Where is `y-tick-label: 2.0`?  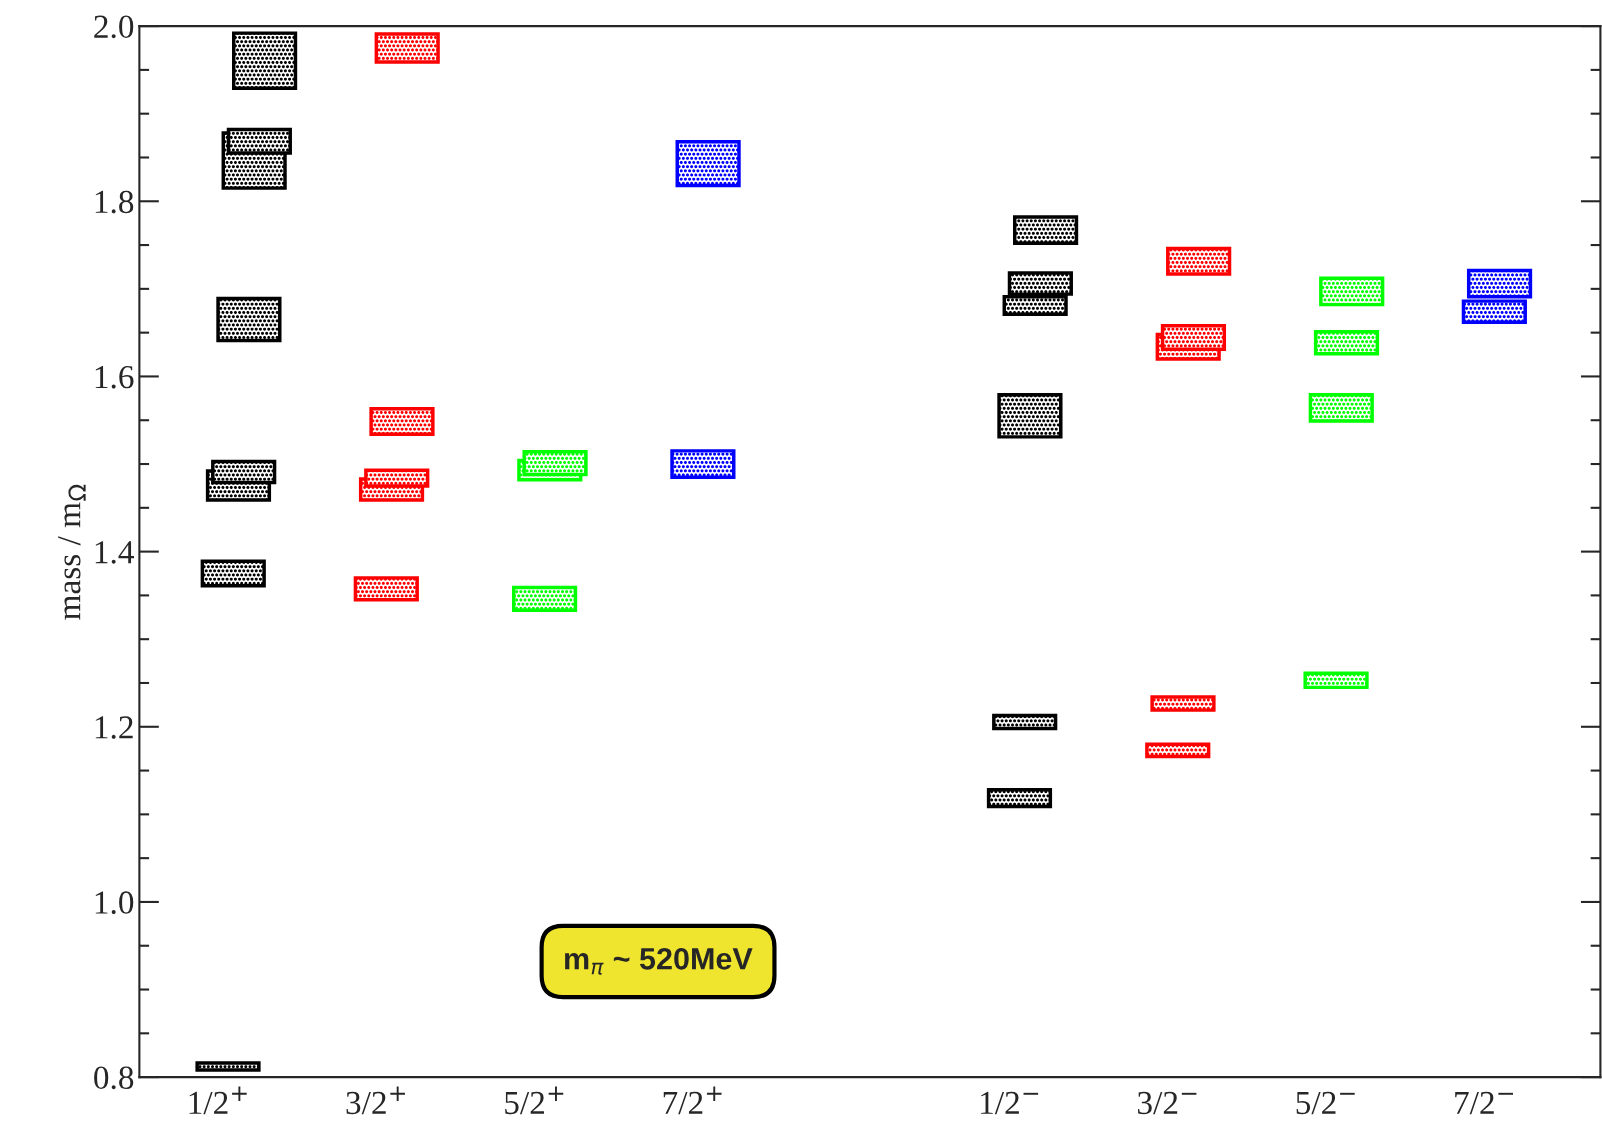 y-tick-label: 2.0 is located at coordinates (114, 27).